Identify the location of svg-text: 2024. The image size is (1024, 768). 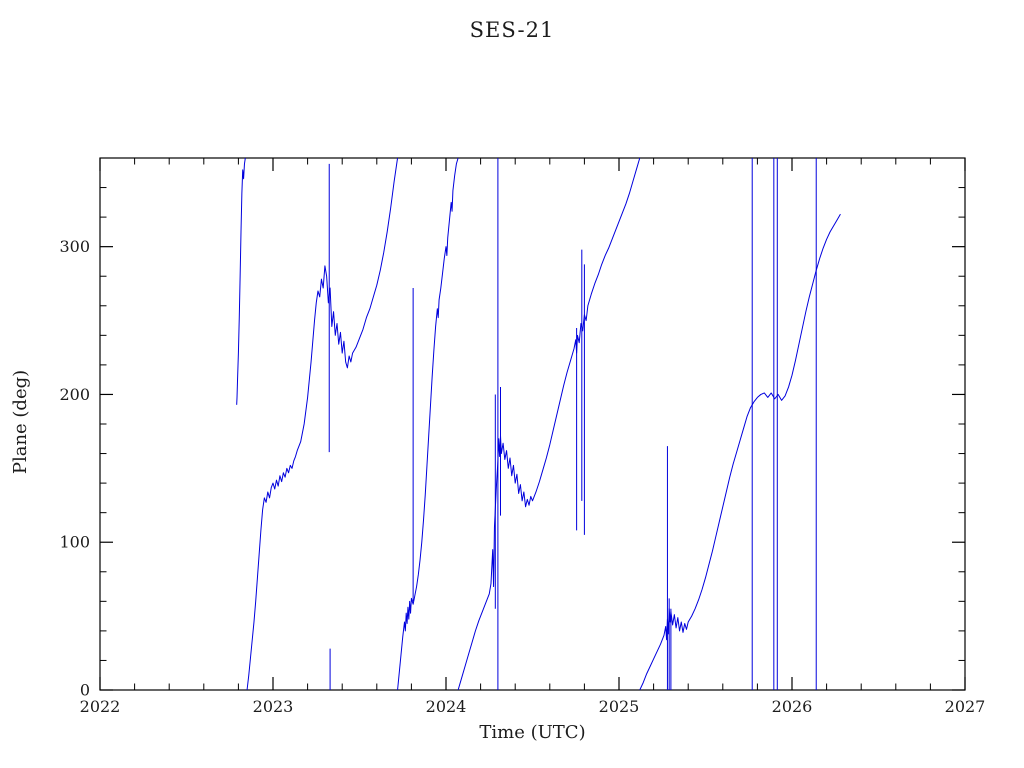
(446, 706).